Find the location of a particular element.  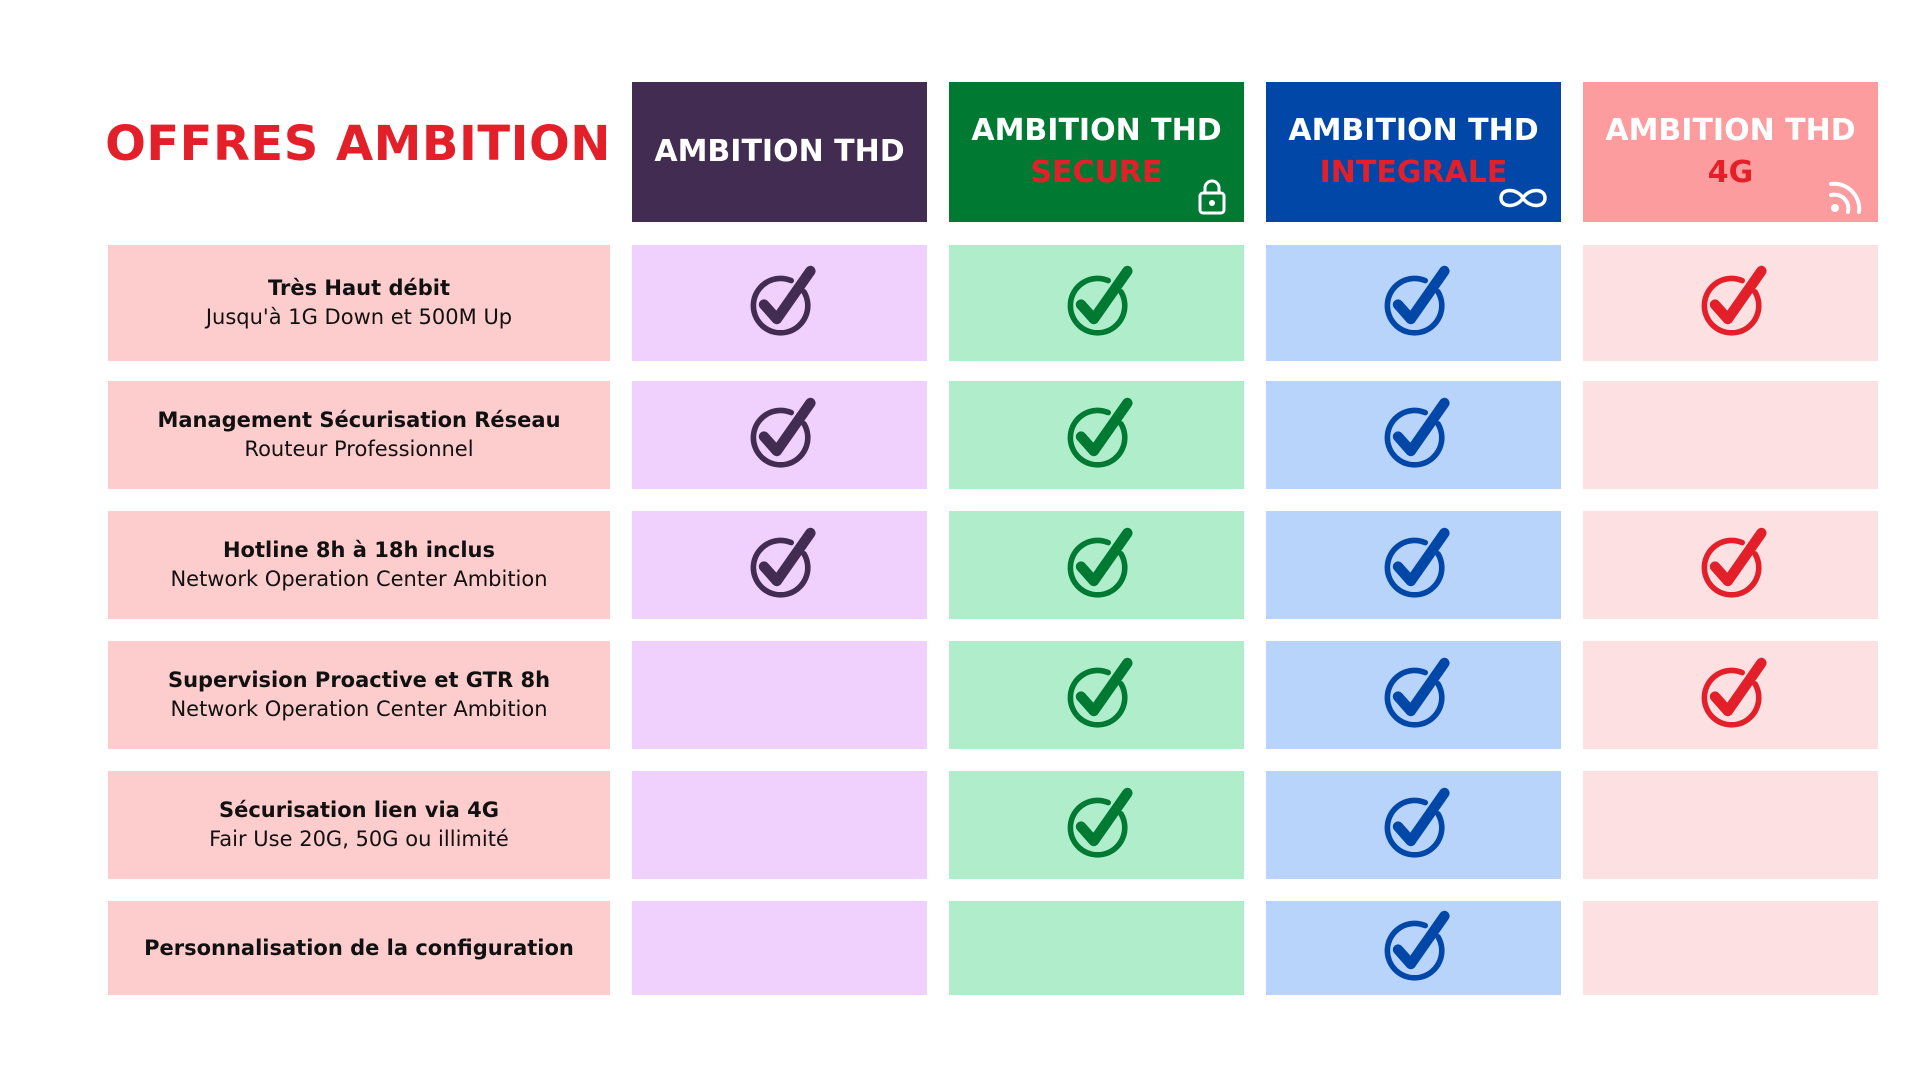

feature-detail: Routeur Professionnel is located at coordinates (359, 449).